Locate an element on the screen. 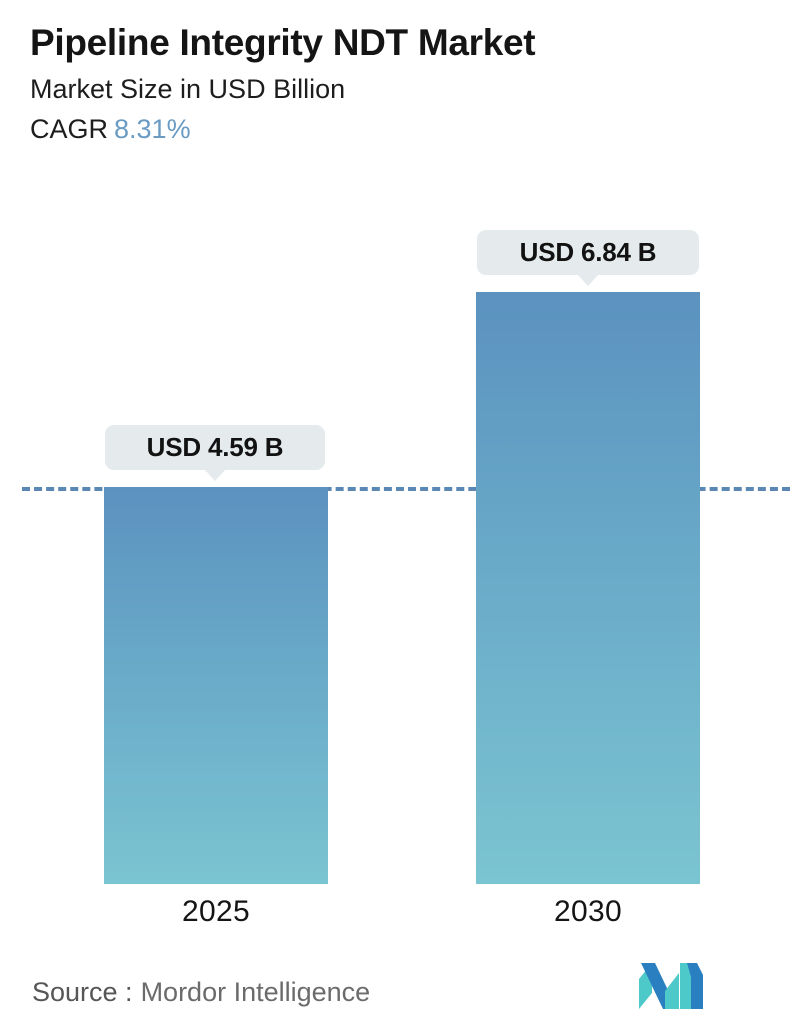 This screenshot has height=1034, width=796. x-axis-label-2025: 2025 is located at coordinates (216, 911).